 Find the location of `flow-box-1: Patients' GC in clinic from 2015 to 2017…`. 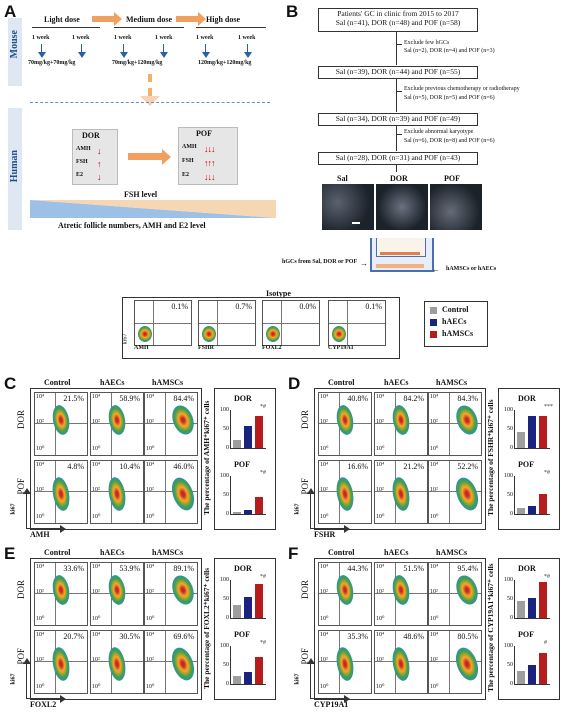

flow-box-1: Patients' GC in clinic from 2015 to 2017… is located at coordinates (398, 20).